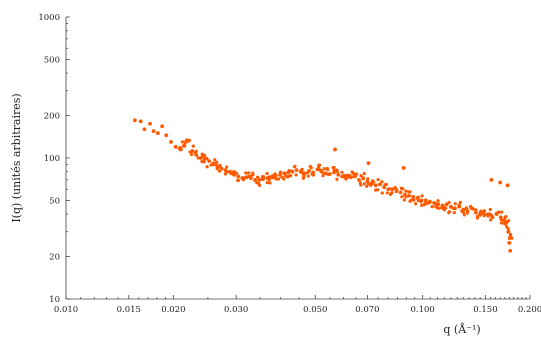  What do you see at coordinates (66, 310) in the screenshot?
I see `x-tick-label: 0.010` at bounding box center [66, 310].